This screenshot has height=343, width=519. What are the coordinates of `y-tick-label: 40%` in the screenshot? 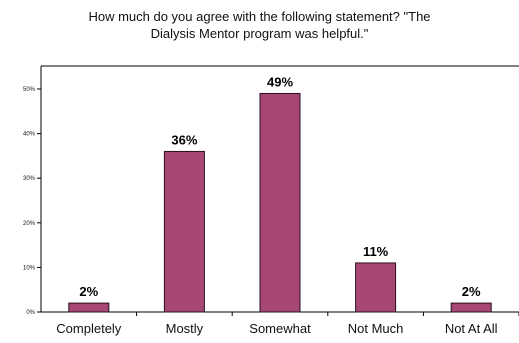 It's located at (29, 135).